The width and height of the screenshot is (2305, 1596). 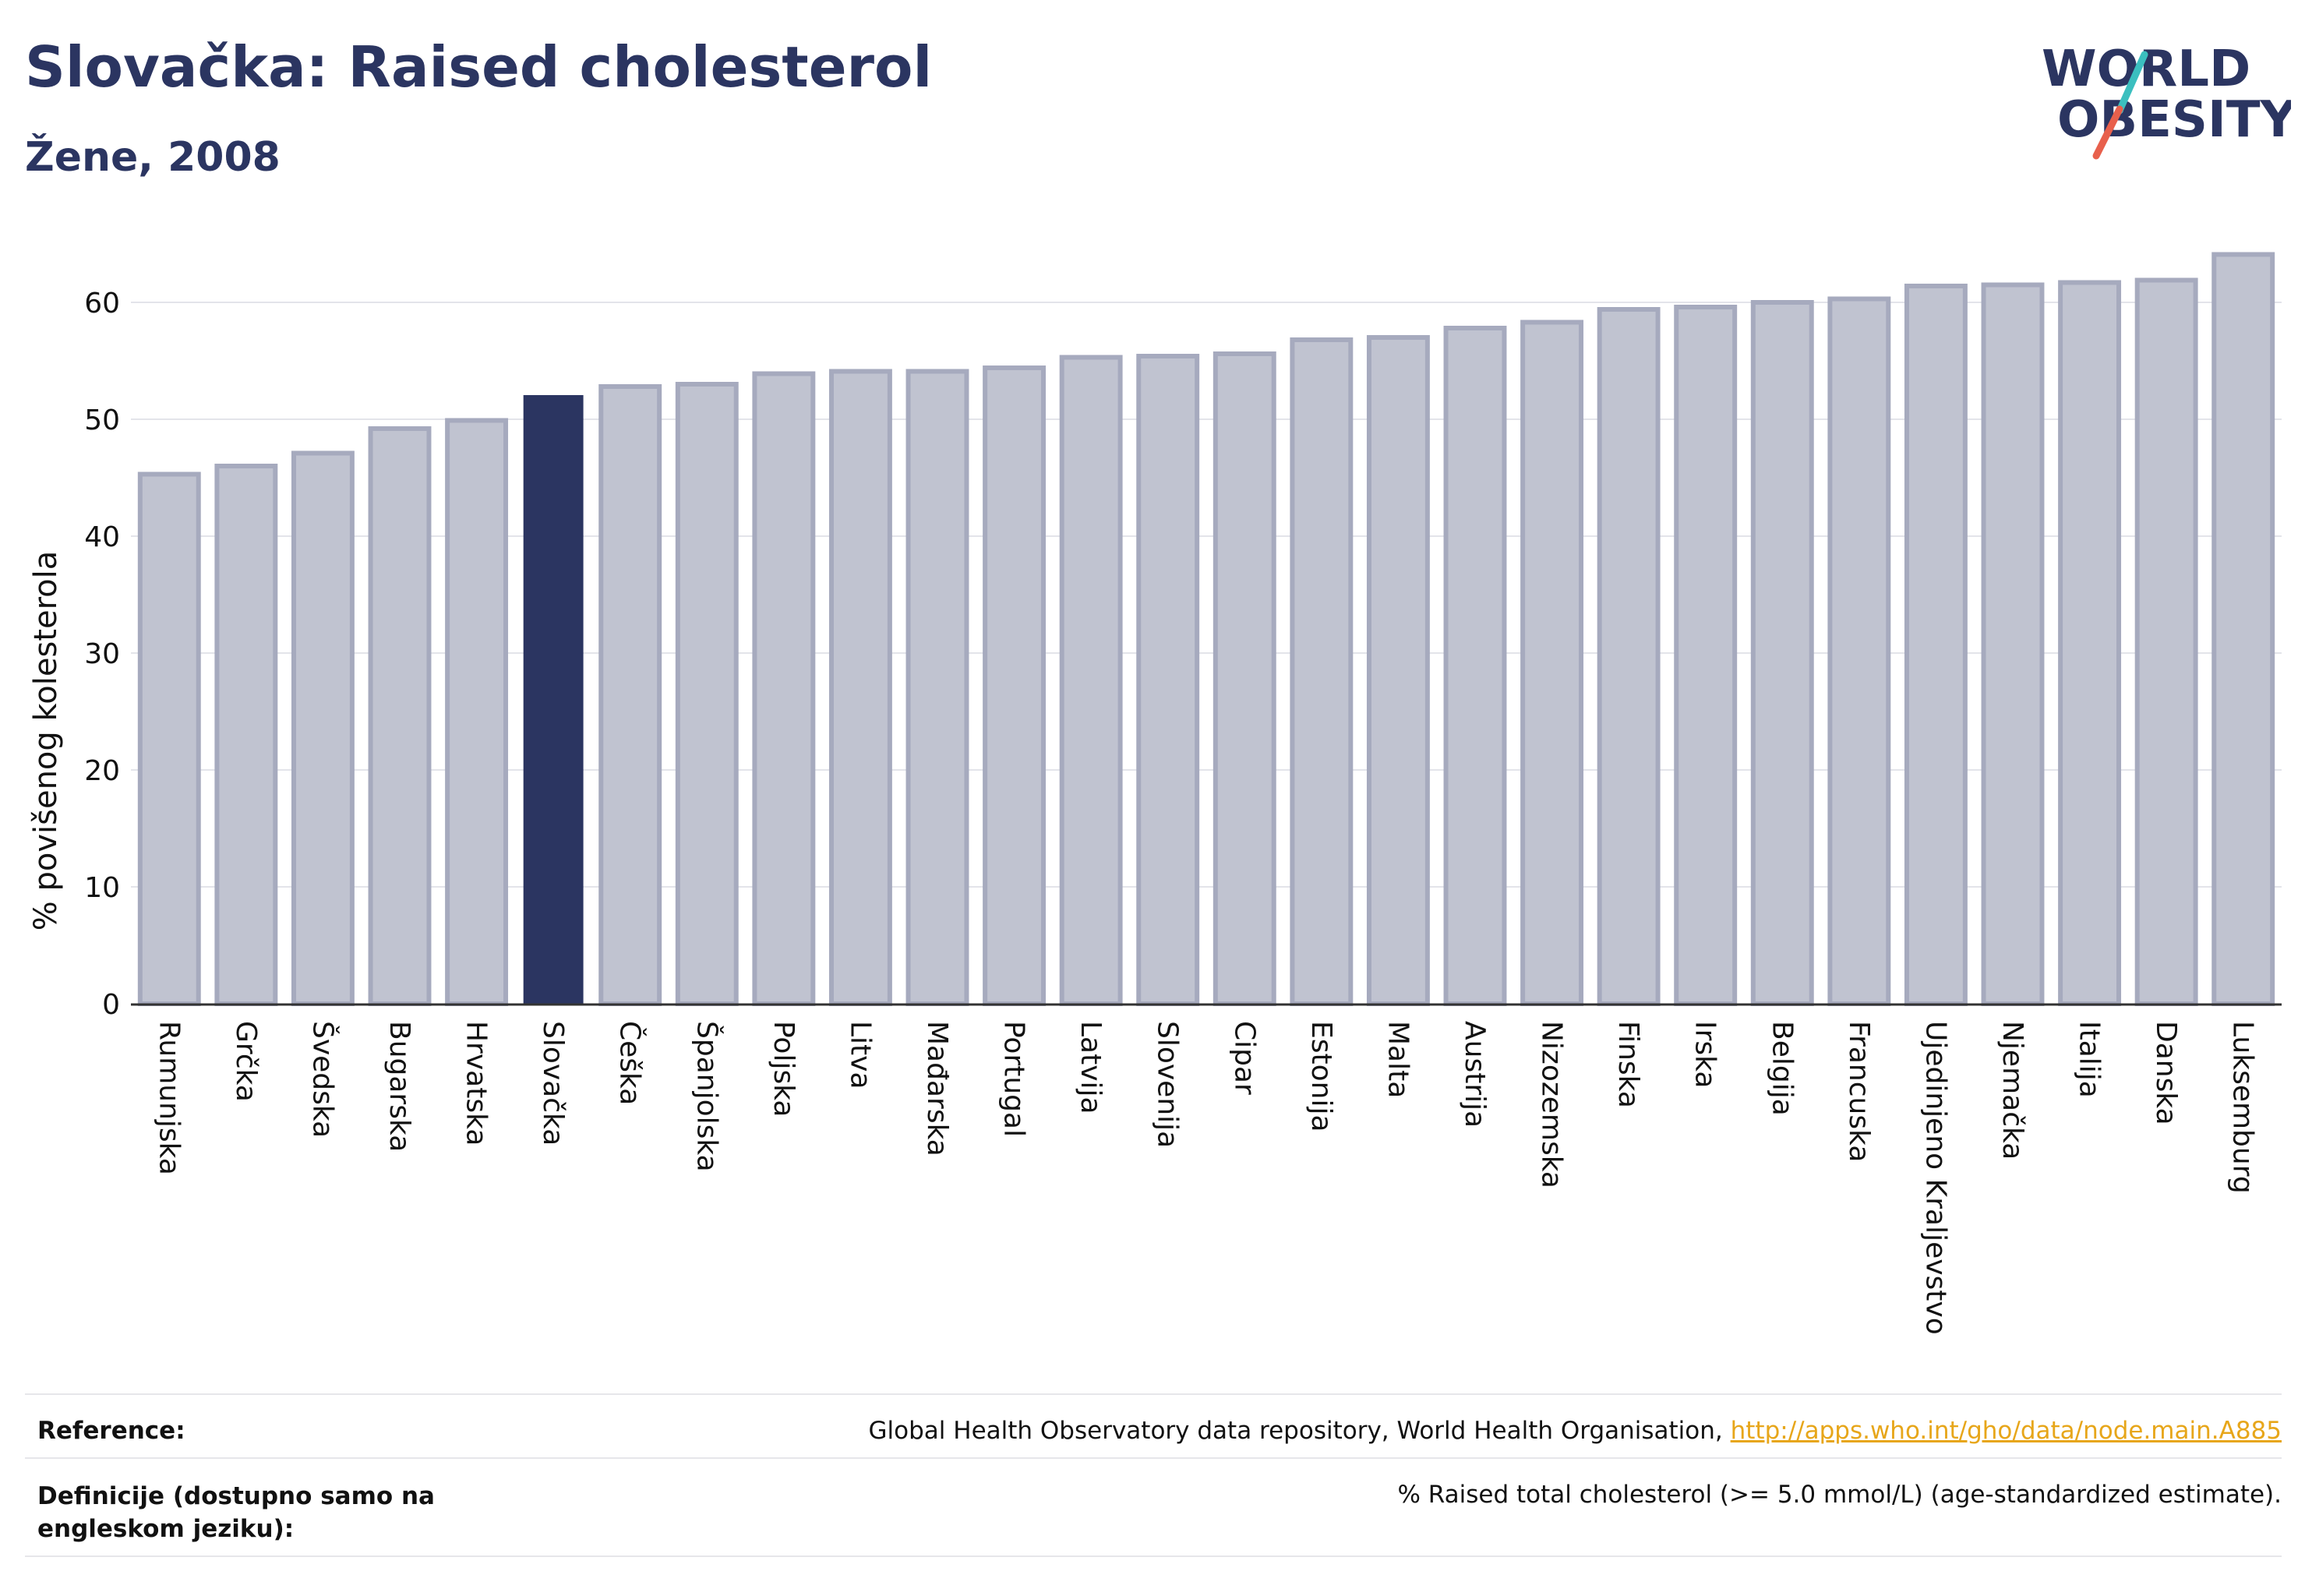 What do you see at coordinates (2243, 629) in the screenshot?
I see `bar-luksemburg` at bounding box center [2243, 629].